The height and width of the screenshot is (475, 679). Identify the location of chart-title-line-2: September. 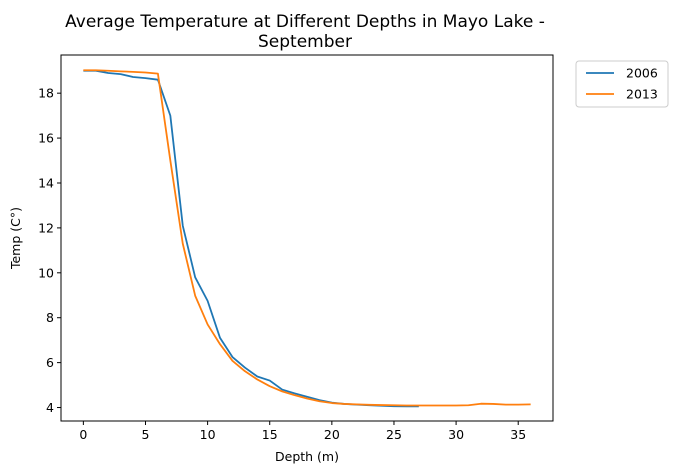
(305, 42).